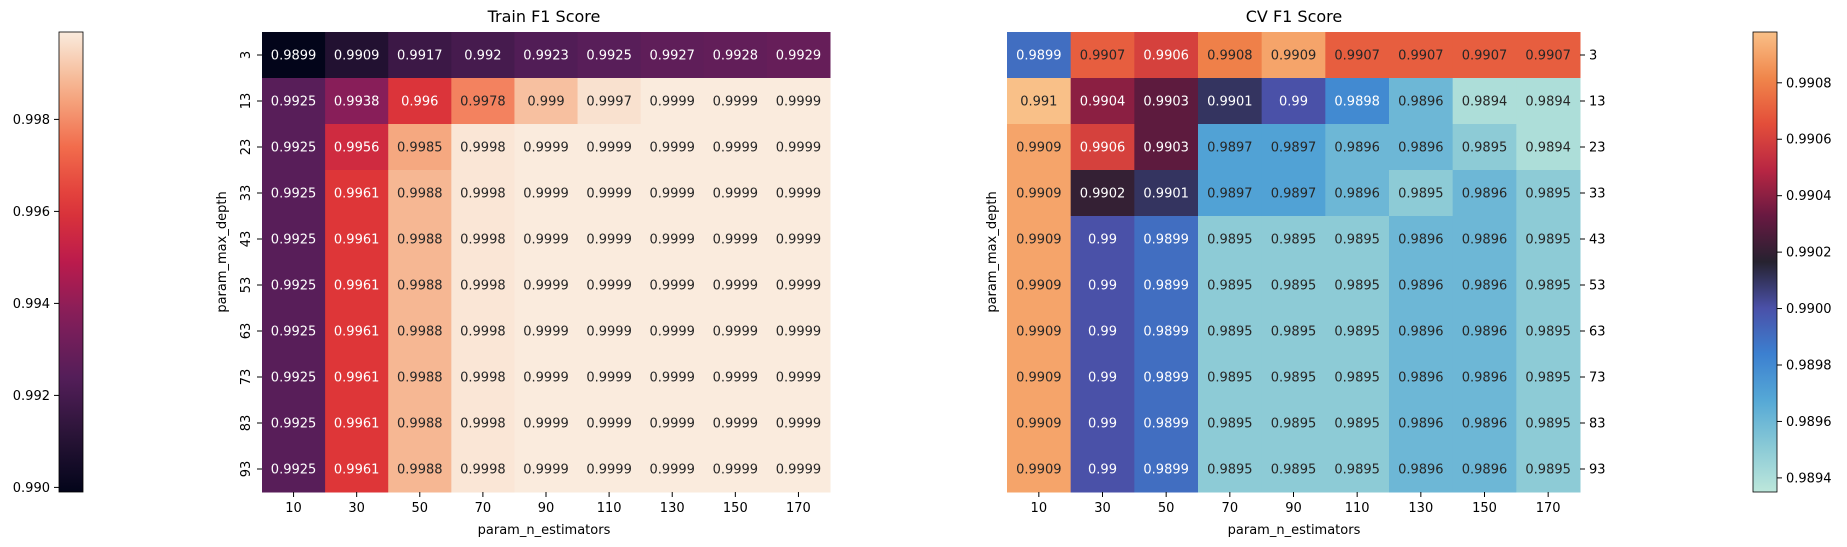 The height and width of the screenshot is (547, 1847). What do you see at coordinates (1809, 309) in the screenshot?
I see `colorbar-tick-label: 0.9900` at bounding box center [1809, 309].